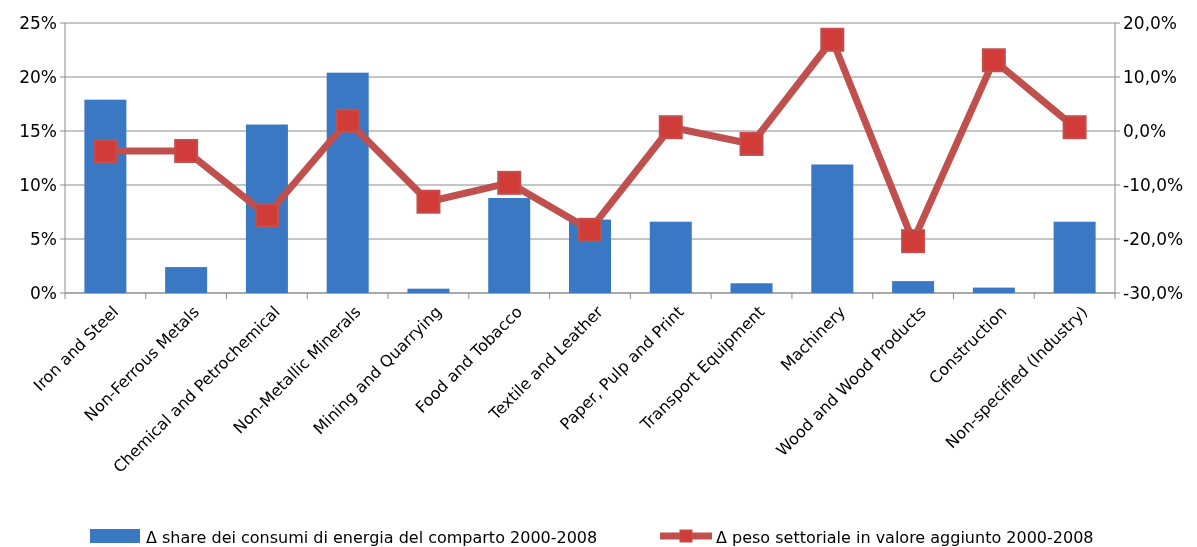 The image size is (1197, 547). I want to click on legend-label: Δ share dei consumi di energia del comparto 2000-2008, so click(372, 537).